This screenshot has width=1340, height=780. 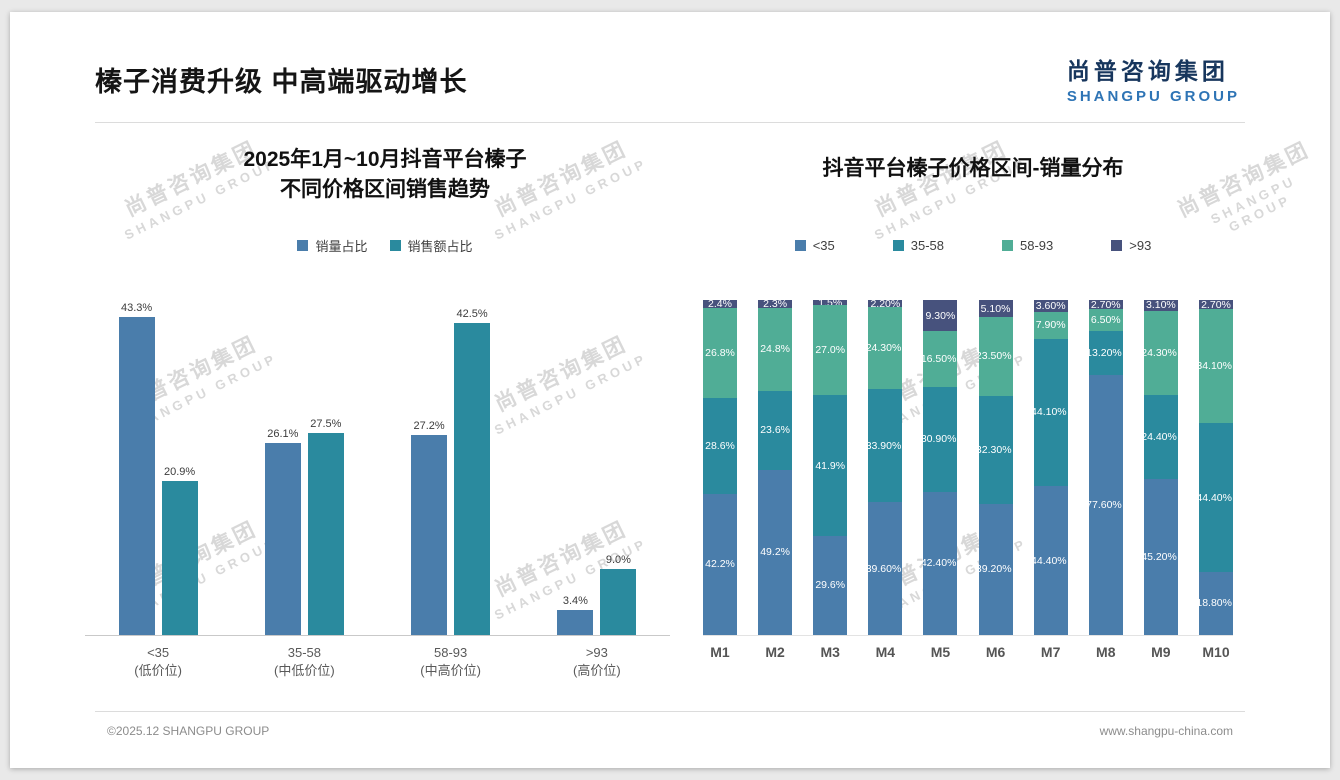 What do you see at coordinates (885, 304) in the screenshot?
I see `segment-value-label: 2.20%` at bounding box center [885, 304].